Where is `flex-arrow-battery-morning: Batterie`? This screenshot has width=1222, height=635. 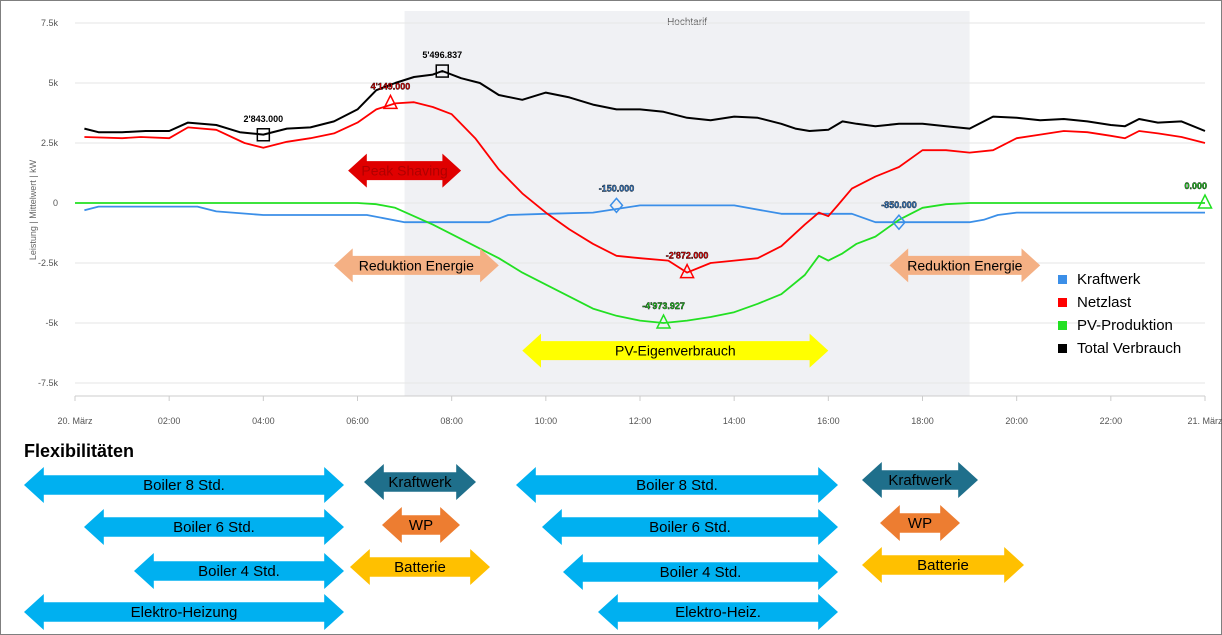
flex-arrow-battery-morning: Batterie is located at coordinates (420, 567).